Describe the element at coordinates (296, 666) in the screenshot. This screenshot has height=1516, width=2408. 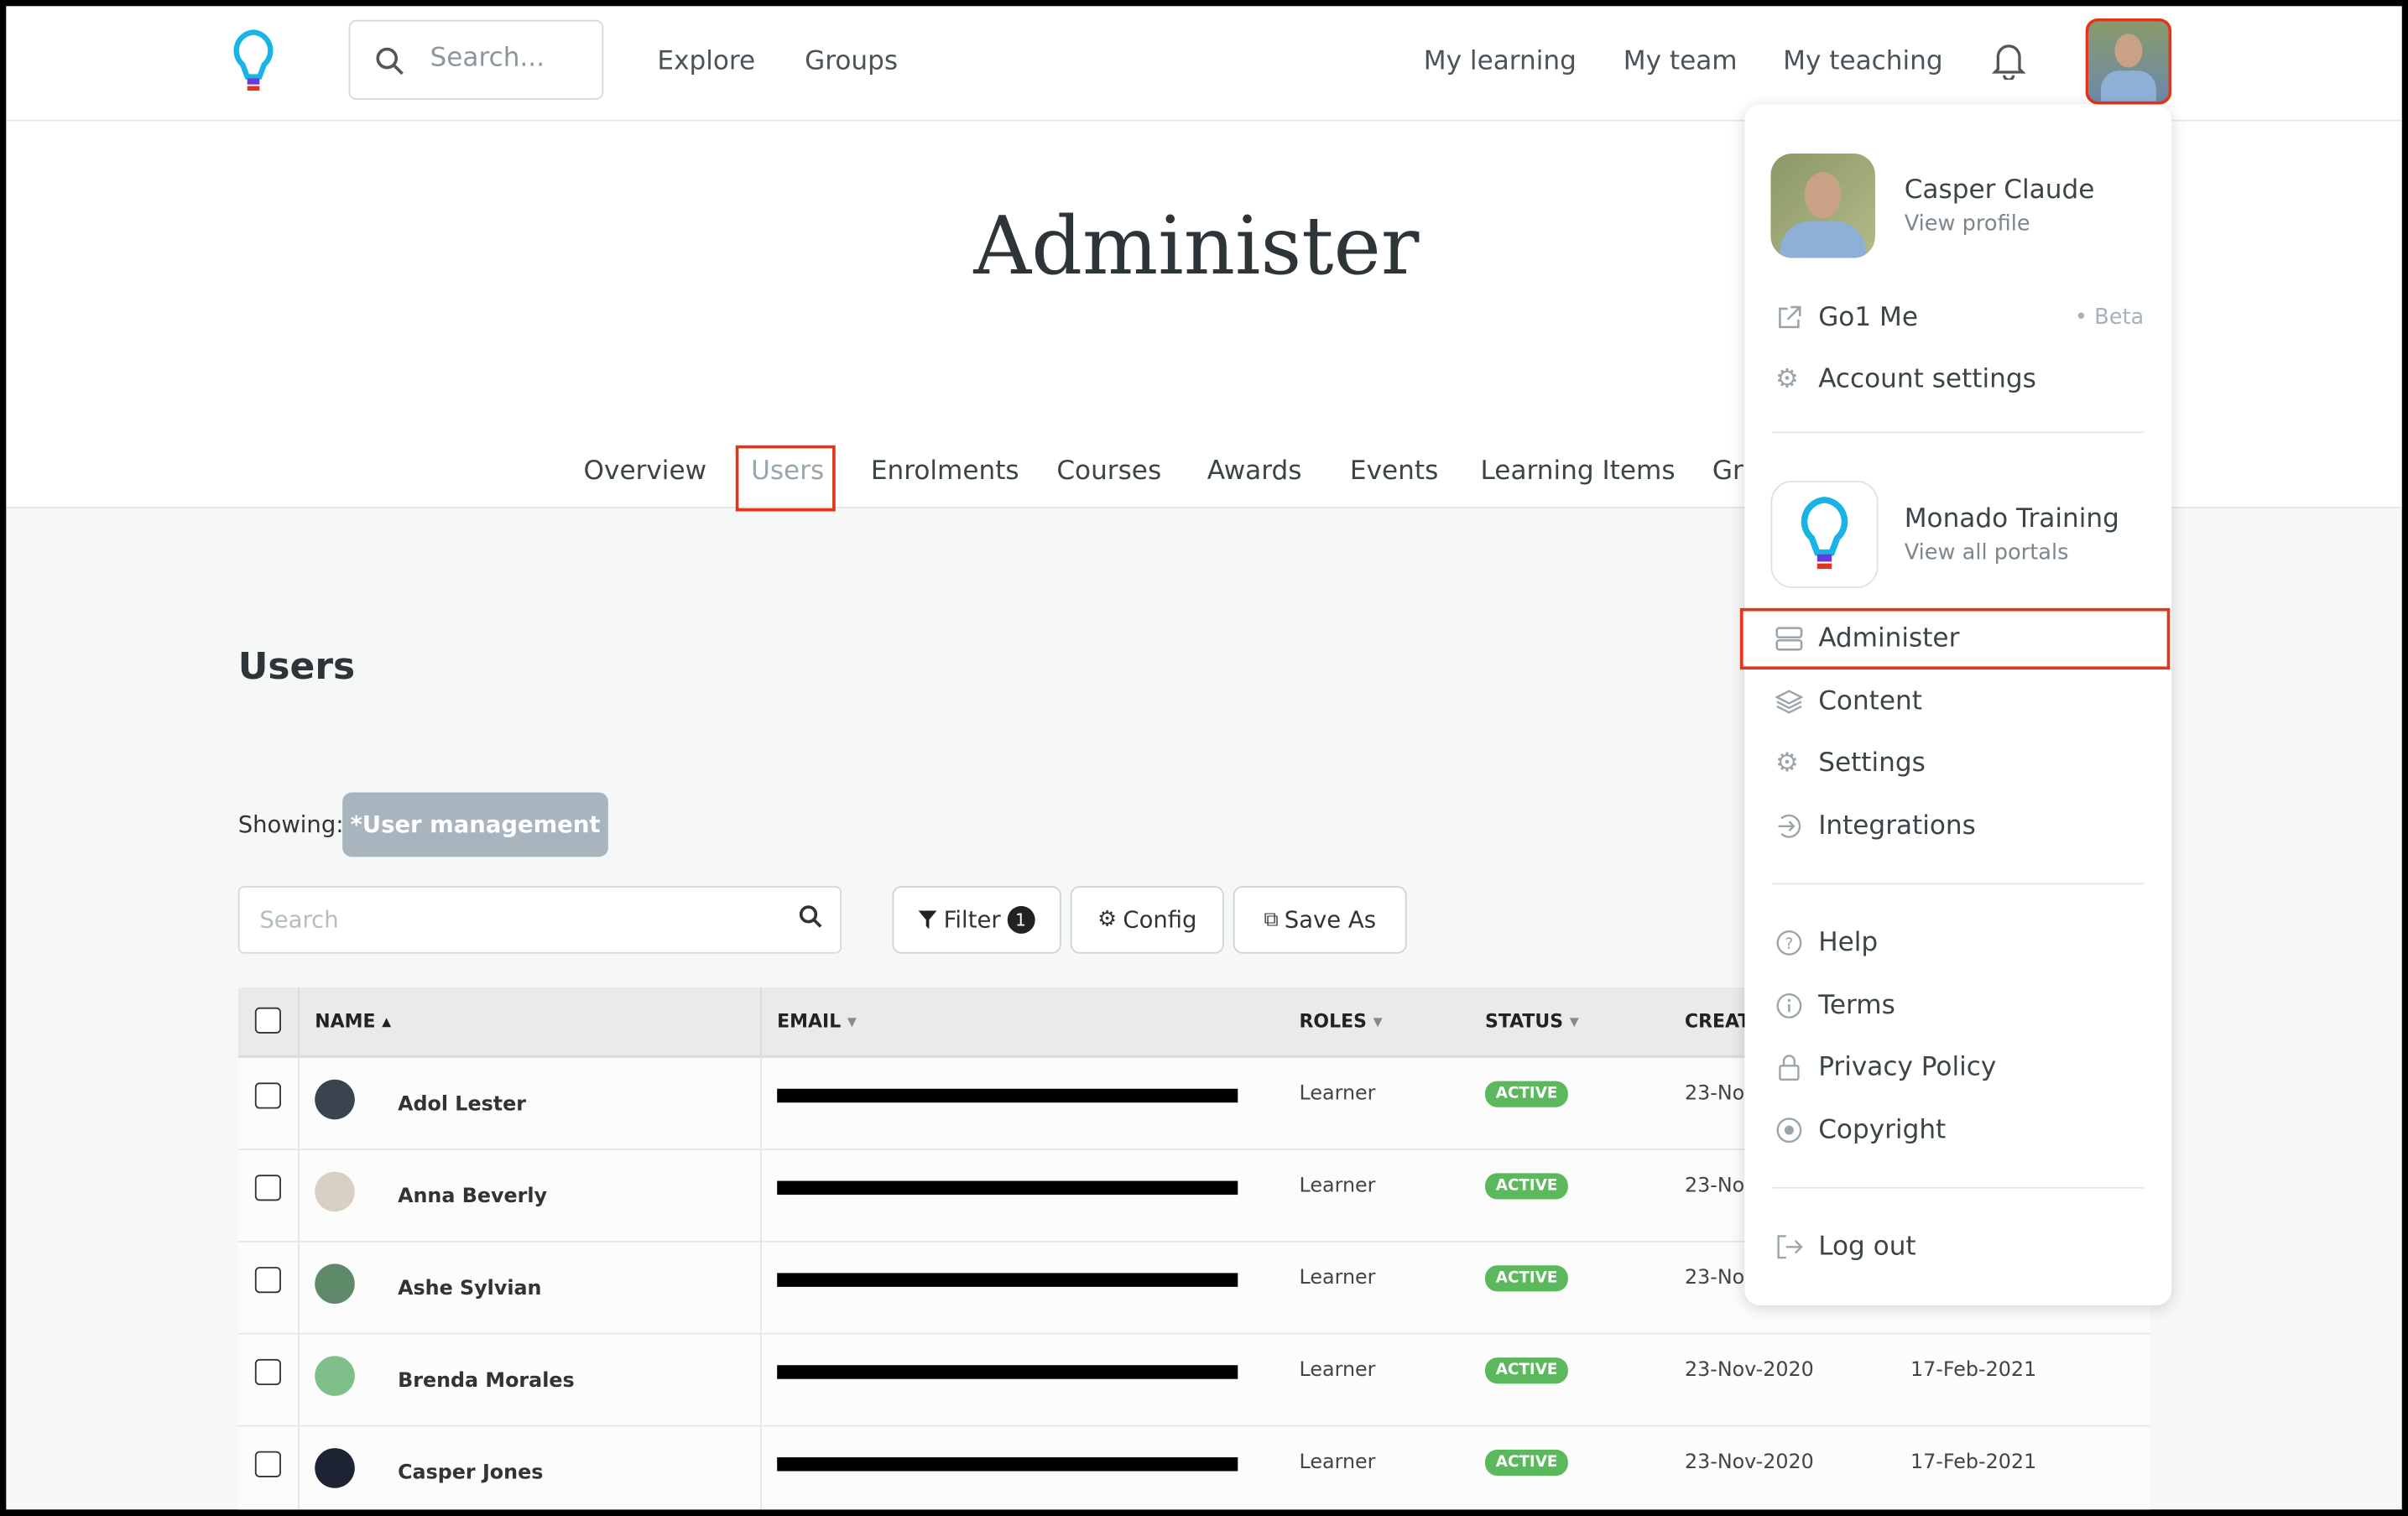
I see `users-heading: Users` at that location.